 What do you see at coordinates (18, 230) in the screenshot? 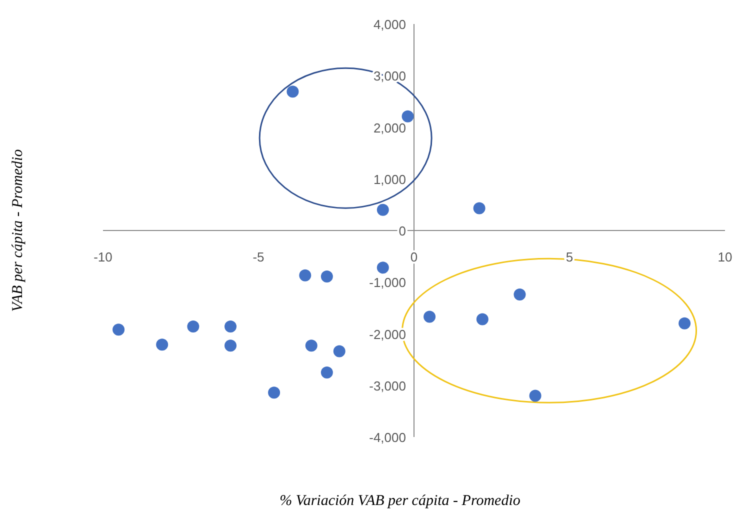
I see `y-axis-title: VAB per cápita - Promedio` at bounding box center [18, 230].